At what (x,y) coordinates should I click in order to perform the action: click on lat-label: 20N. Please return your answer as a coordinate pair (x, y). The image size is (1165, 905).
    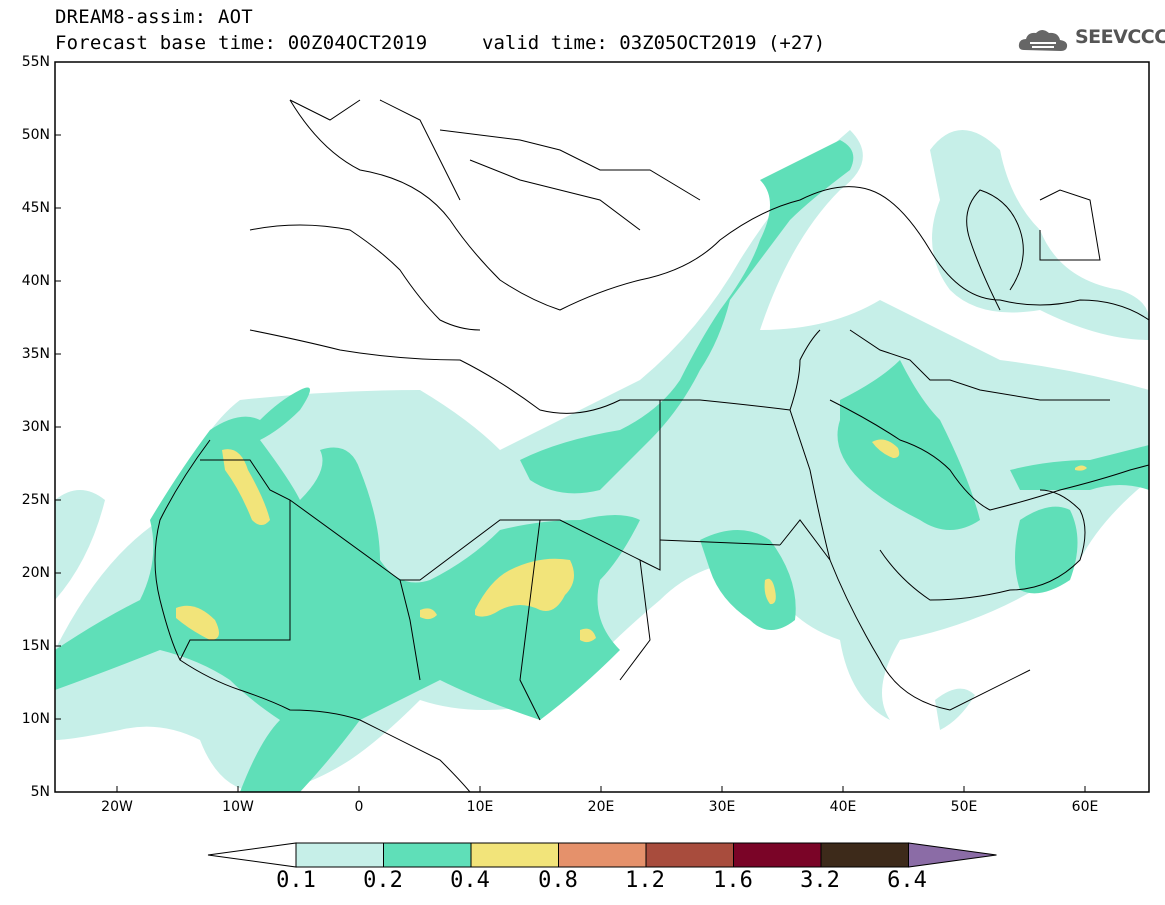
    Looking at the image, I should click on (35, 573).